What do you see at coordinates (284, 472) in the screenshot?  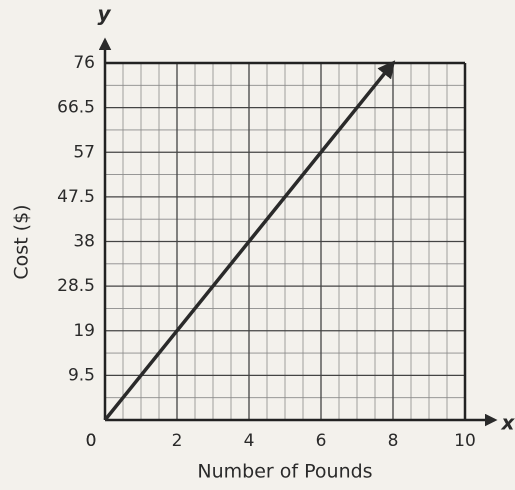 I see `x-axis-label: Number of Pounds` at bounding box center [284, 472].